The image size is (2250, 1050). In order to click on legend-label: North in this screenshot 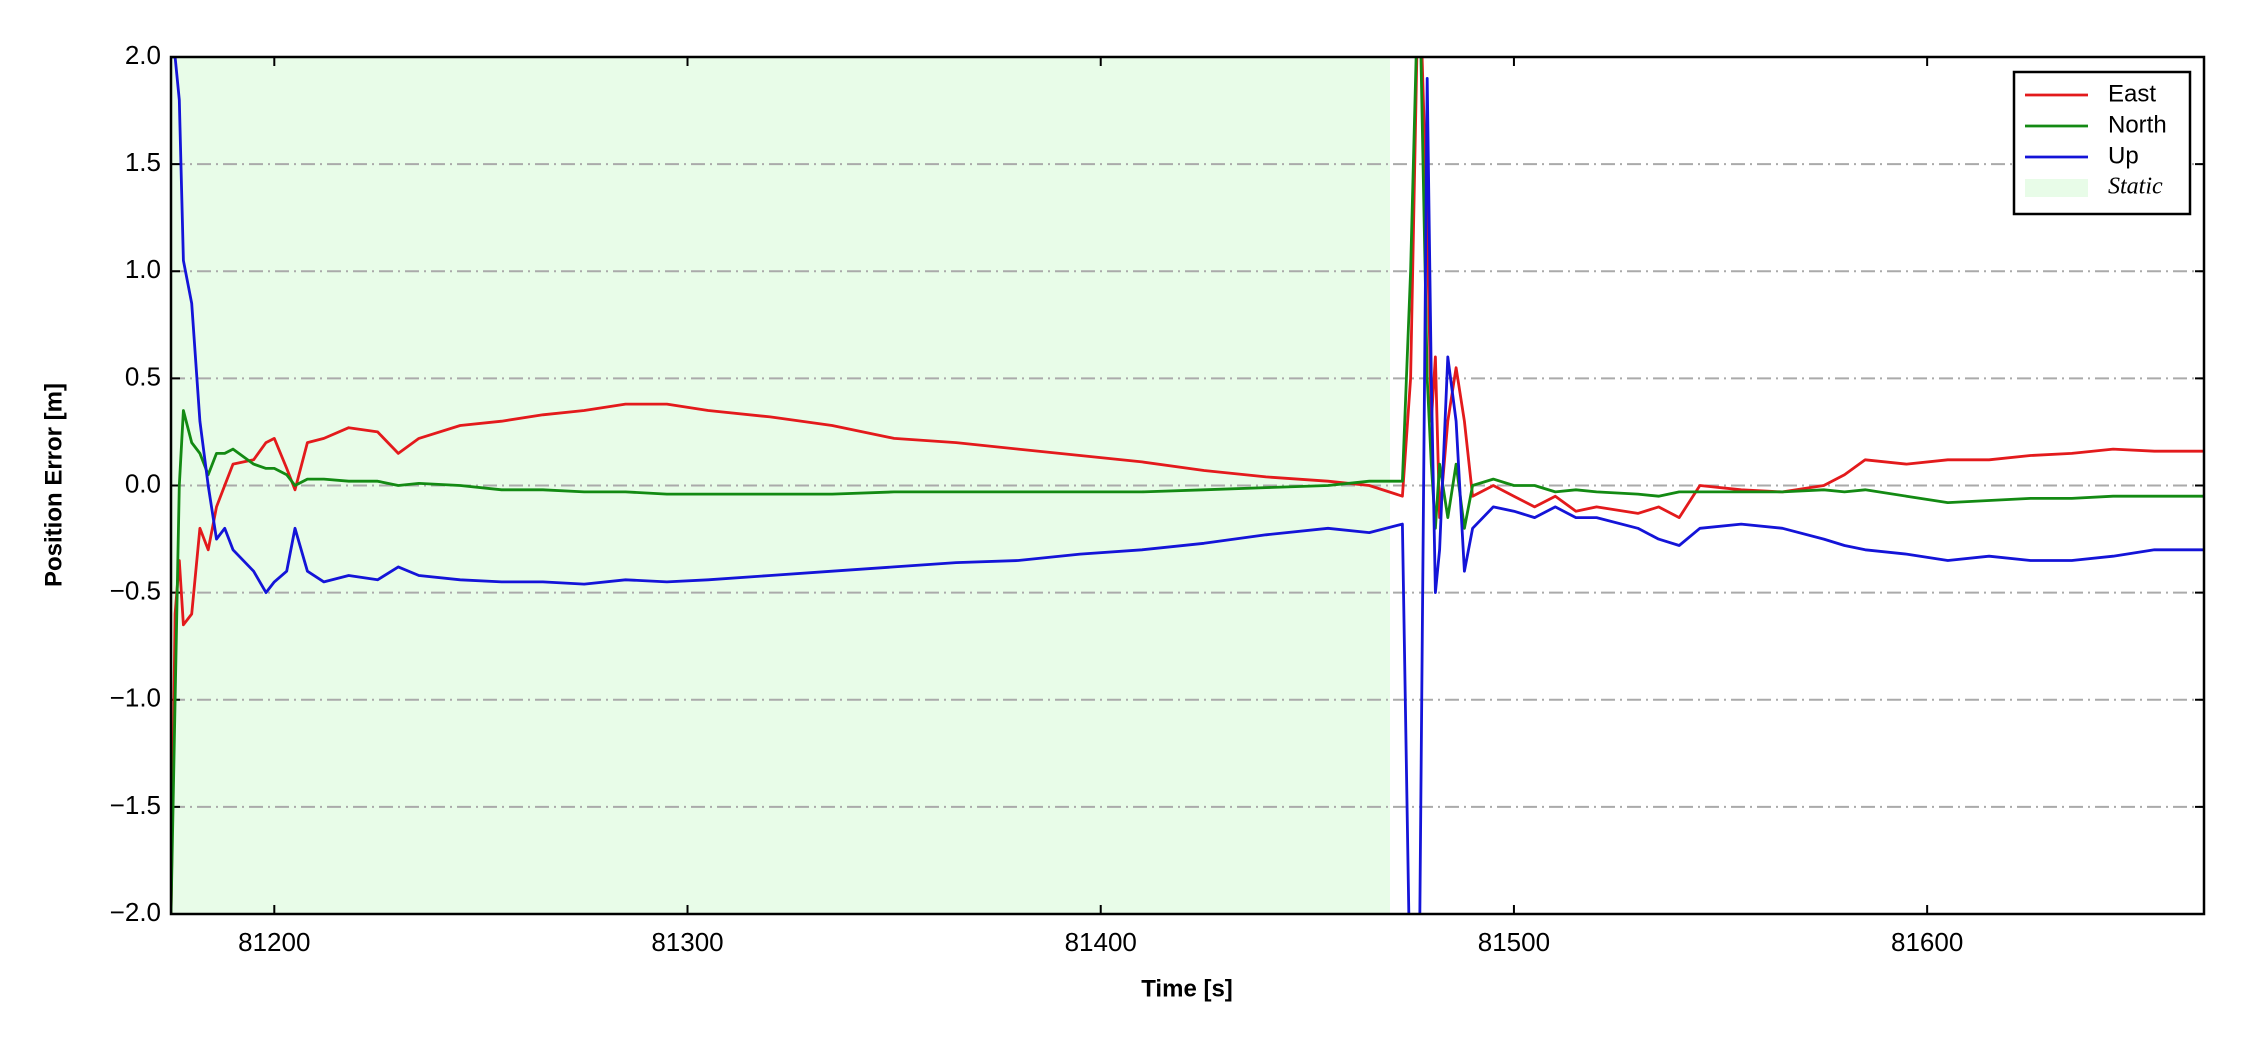, I will do `click(2137, 124)`.